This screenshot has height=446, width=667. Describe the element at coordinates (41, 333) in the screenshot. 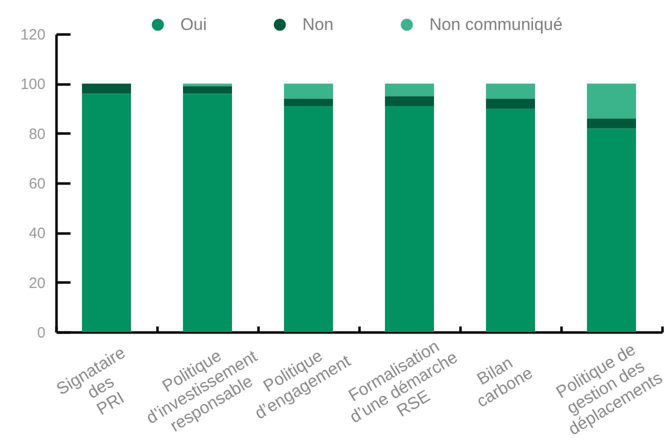

I see `y-tick-label: 0` at that location.